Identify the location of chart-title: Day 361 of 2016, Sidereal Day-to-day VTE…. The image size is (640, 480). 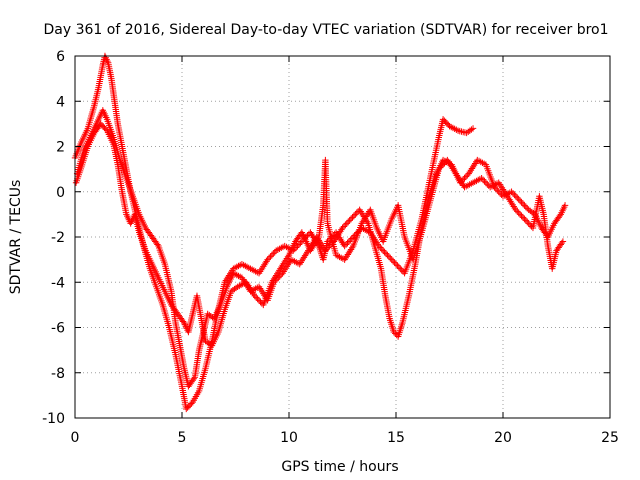
(325, 30).